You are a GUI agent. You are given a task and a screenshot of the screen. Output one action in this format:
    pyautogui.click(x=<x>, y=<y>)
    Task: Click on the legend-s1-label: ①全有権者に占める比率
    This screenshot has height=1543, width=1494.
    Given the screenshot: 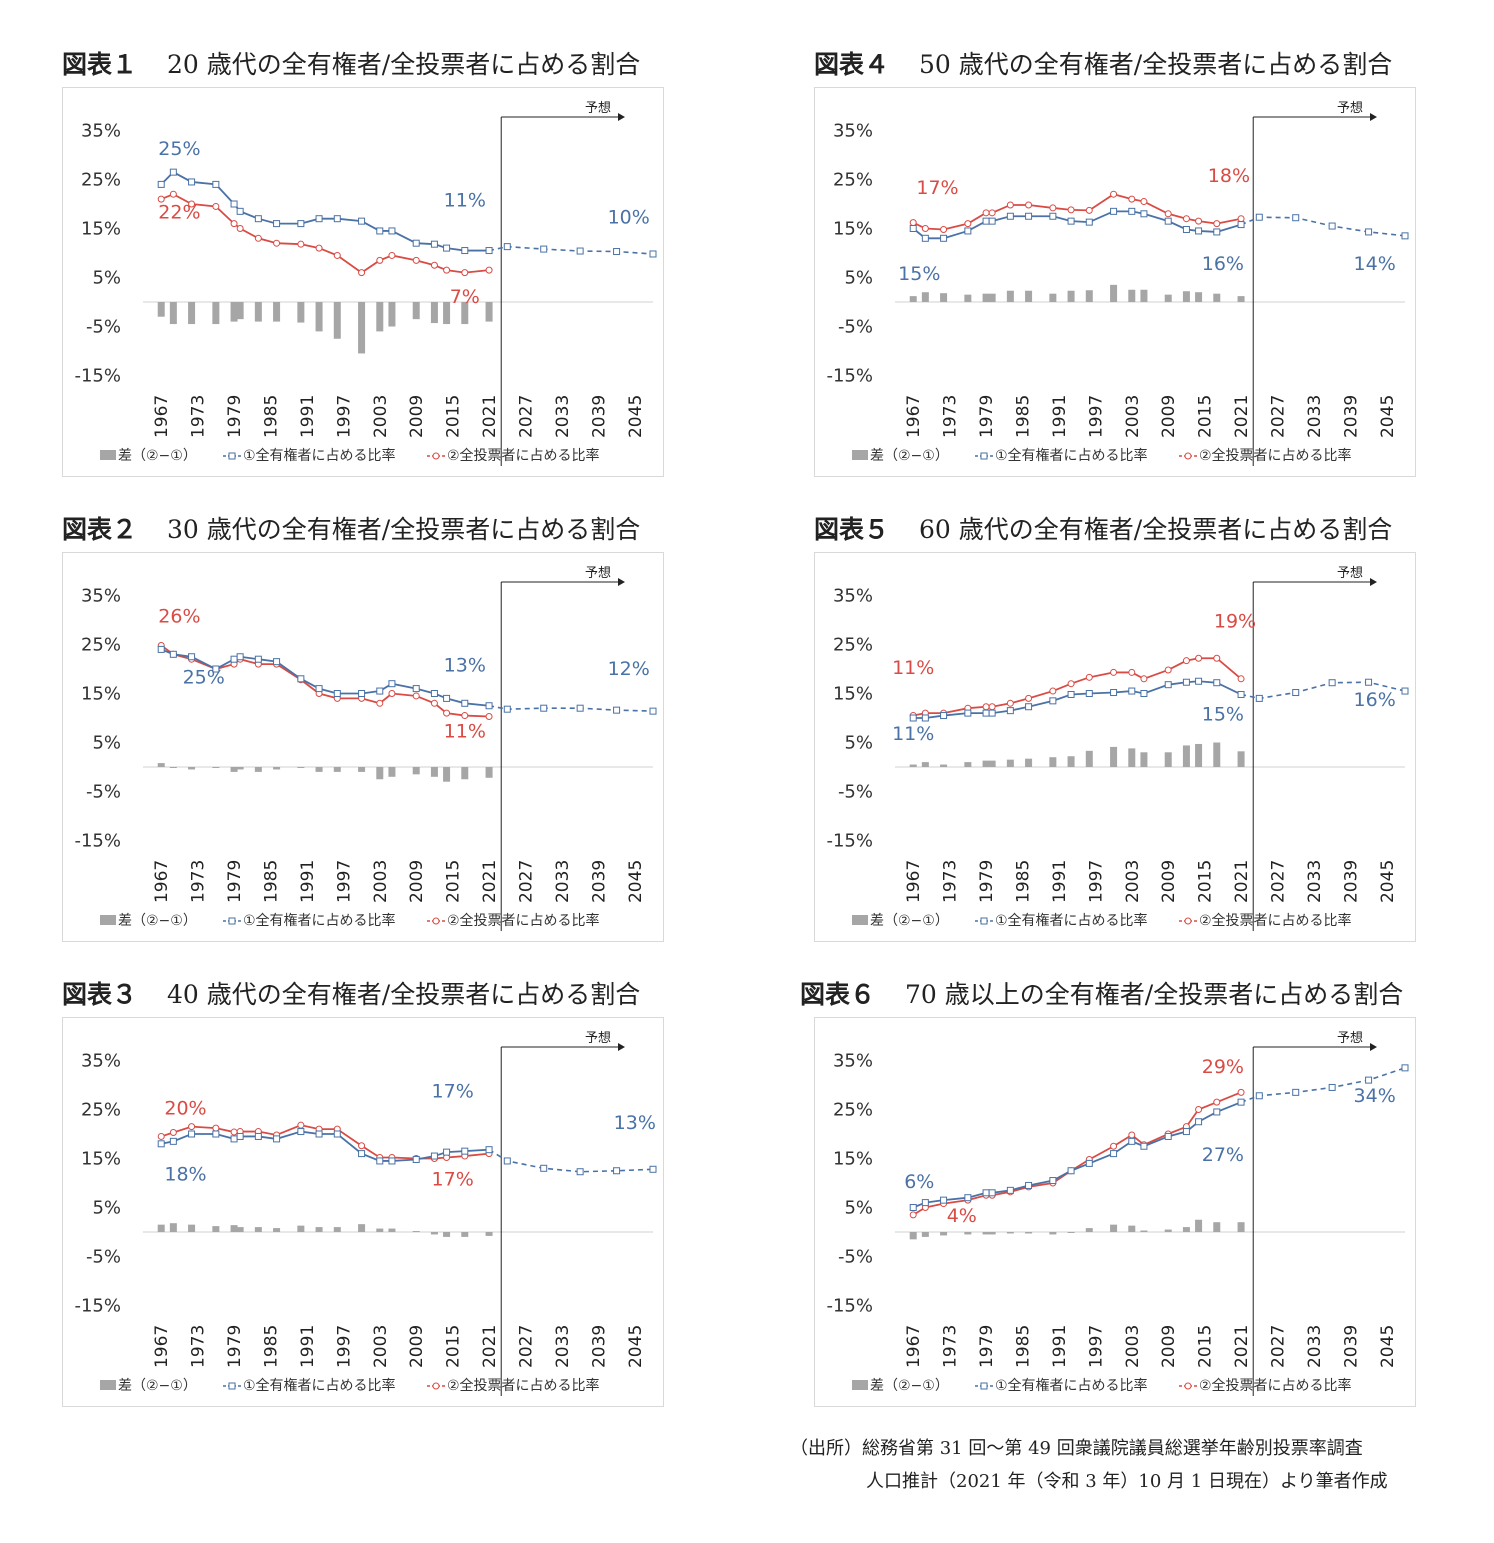 What is the action you would take?
    pyautogui.click(x=319, y=455)
    